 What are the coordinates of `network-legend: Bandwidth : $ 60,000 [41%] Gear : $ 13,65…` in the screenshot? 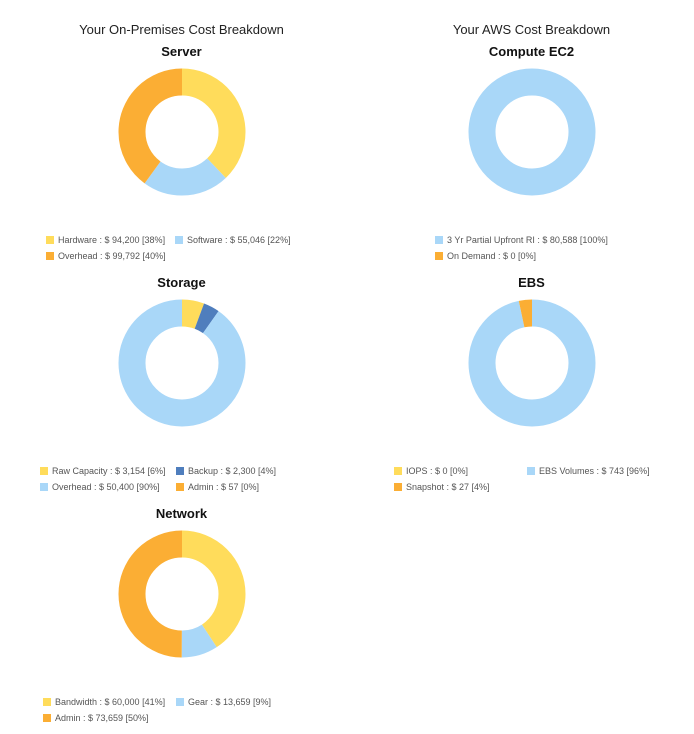 It's located at (157, 710).